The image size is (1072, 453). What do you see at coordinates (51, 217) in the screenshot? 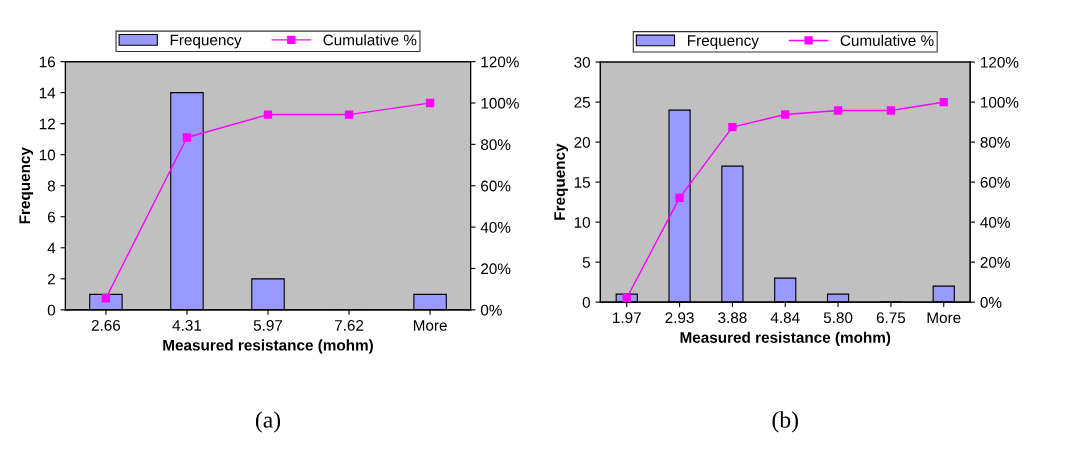
I see `y-tick-label: 6` at bounding box center [51, 217].